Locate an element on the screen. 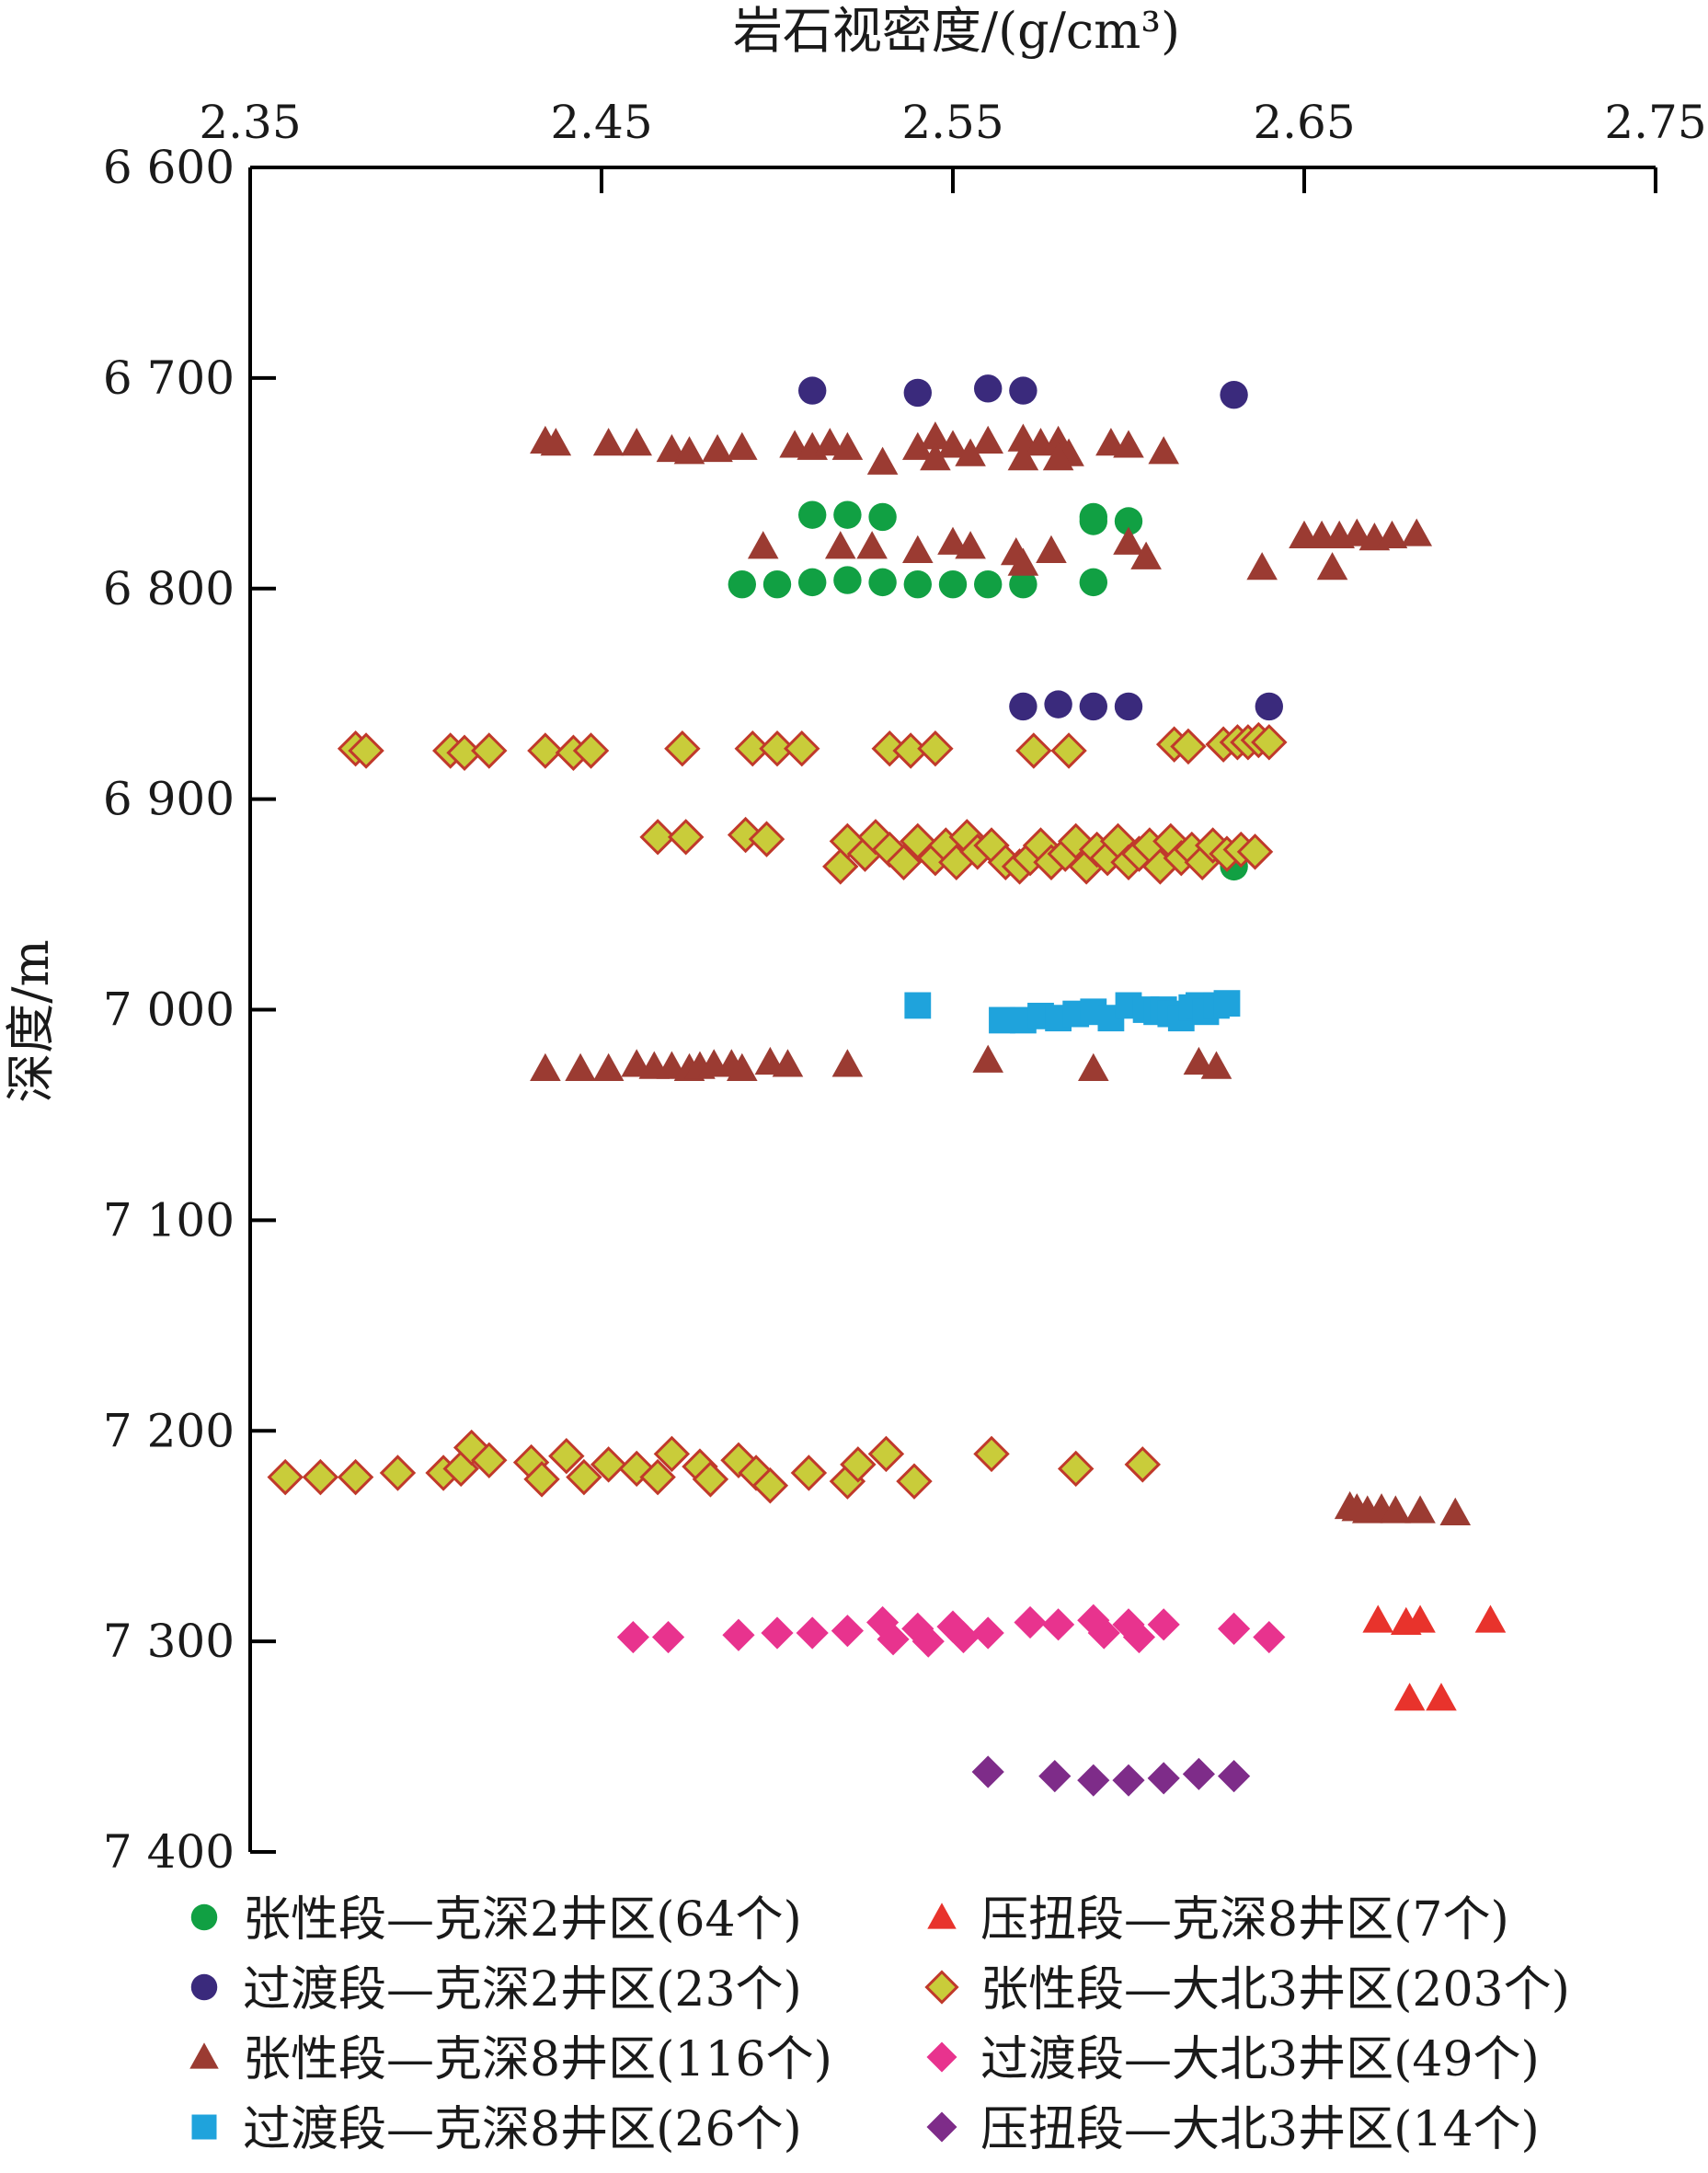 This screenshot has height=2173, width=1708. legend-item: 压扭段—克深8井区(7个) is located at coordinates (1218, 1920).